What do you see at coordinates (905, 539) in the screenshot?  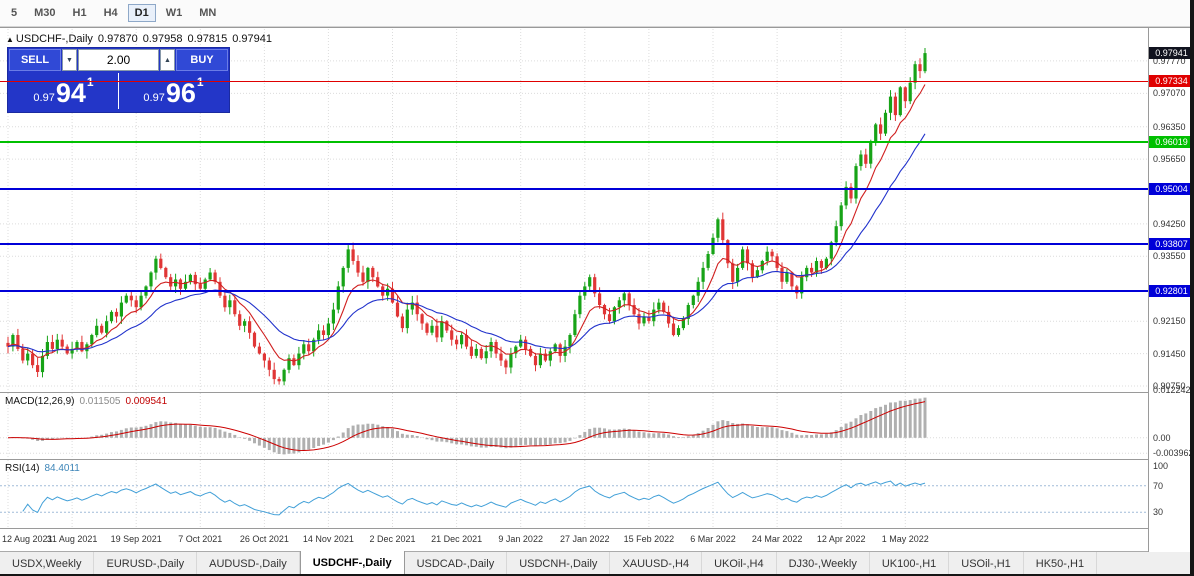 I see `date-label: 1 May 2022` at bounding box center [905, 539].